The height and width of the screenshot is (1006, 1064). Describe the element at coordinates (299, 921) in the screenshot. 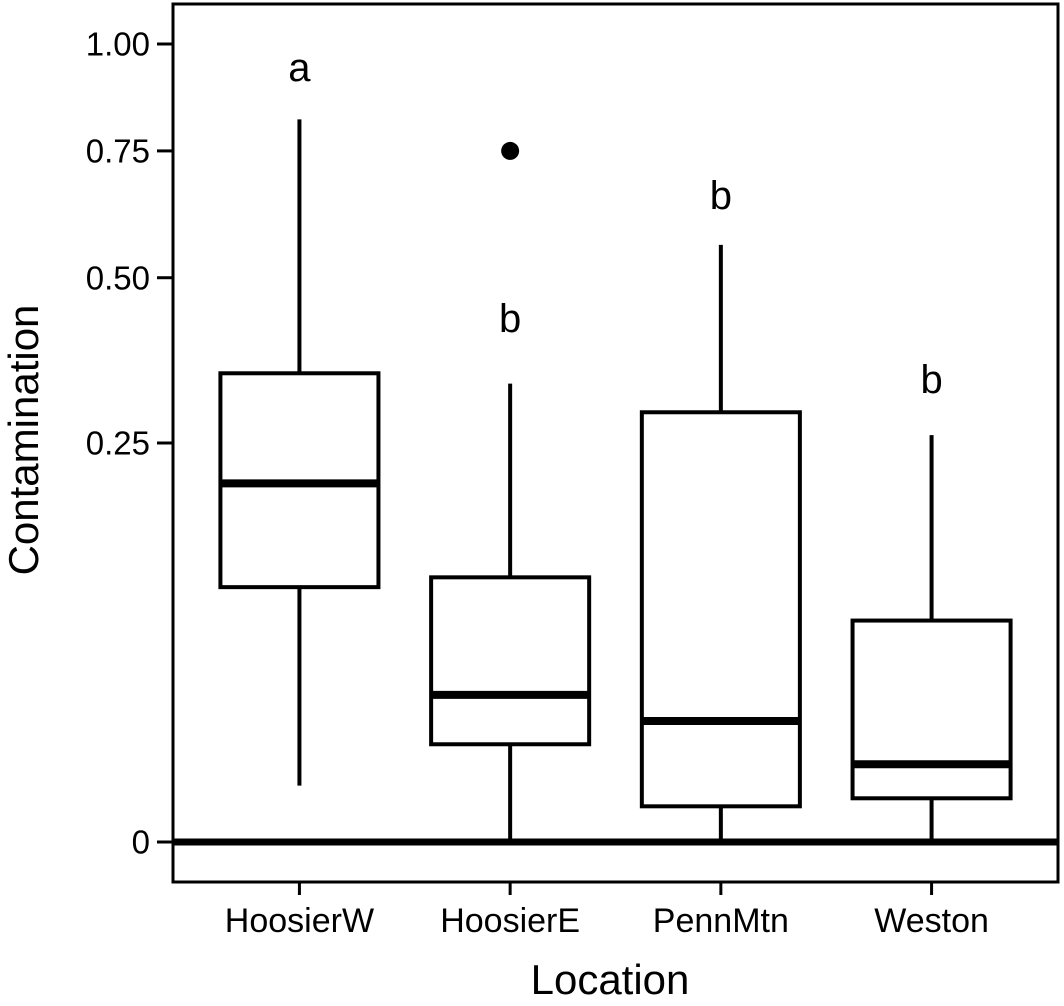

I see `x-tick-label-hoosierw: HoosierW` at that location.